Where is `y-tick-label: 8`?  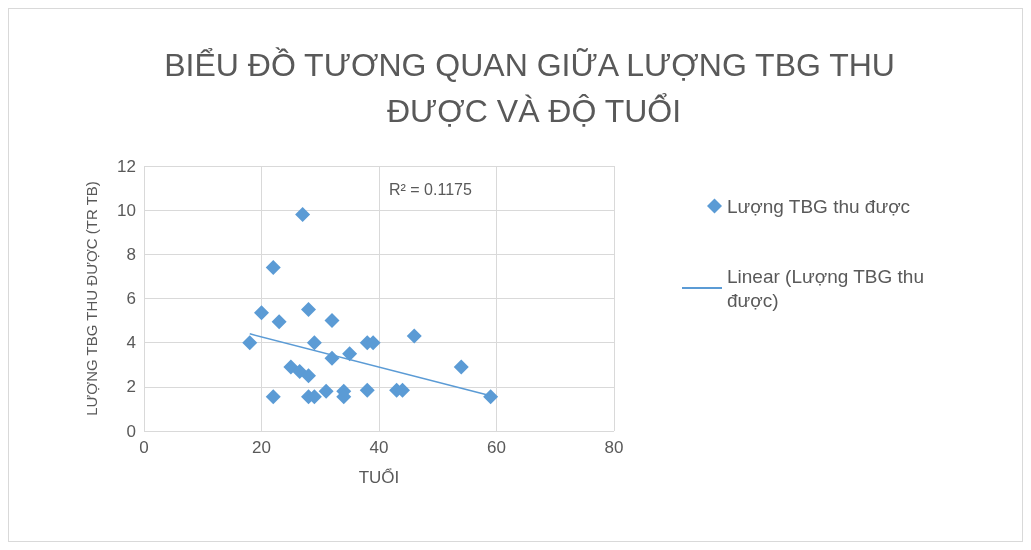
y-tick-label: 8 is located at coordinates (131, 254).